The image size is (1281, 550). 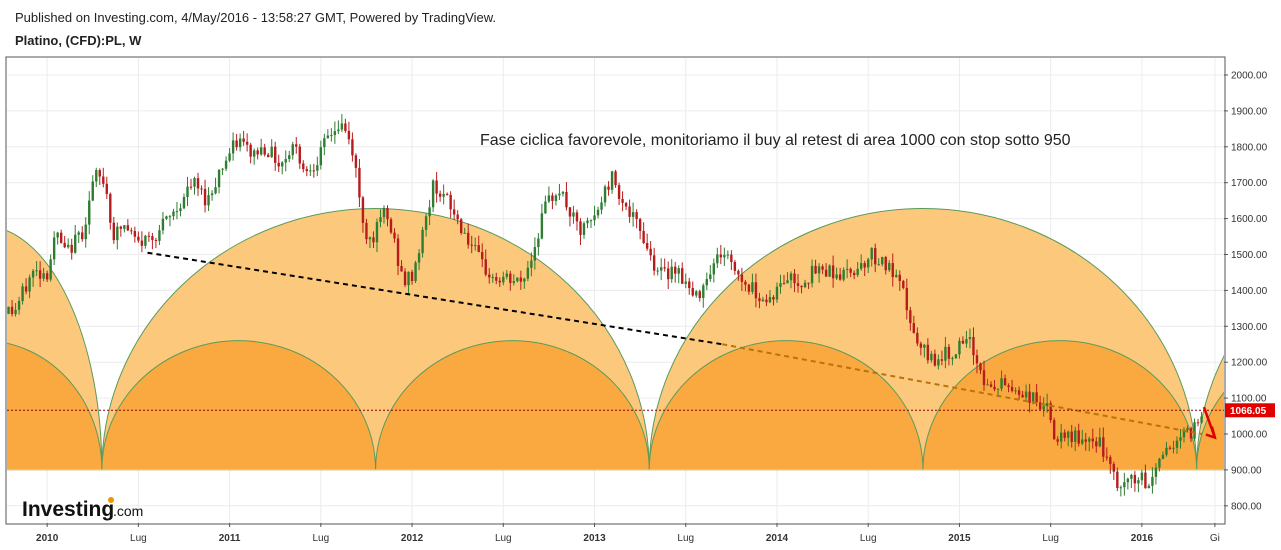 What do you see at coordinates (1211, 433) in the screenshot?
I see `forecast-arrowhead` at bounding box center [1211, 433].